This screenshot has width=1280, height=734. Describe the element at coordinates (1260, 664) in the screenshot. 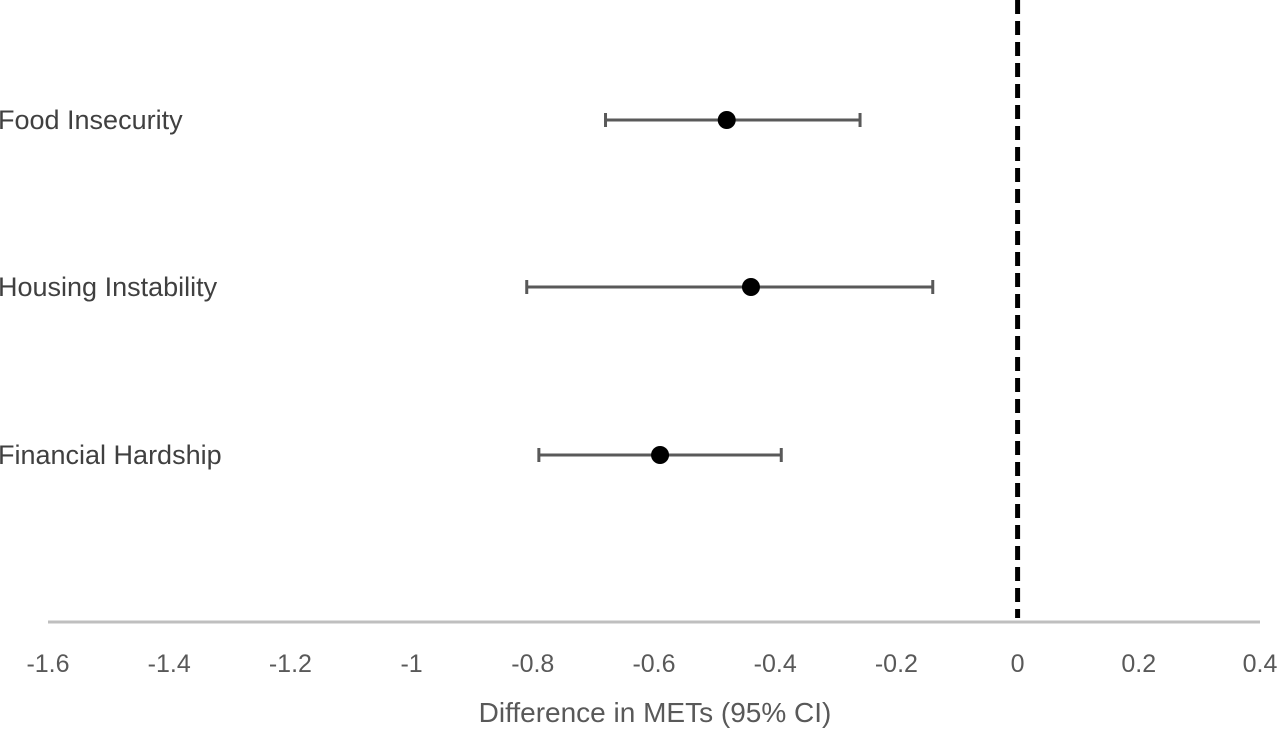

I see `x-tick-label: 0.4` at that location.